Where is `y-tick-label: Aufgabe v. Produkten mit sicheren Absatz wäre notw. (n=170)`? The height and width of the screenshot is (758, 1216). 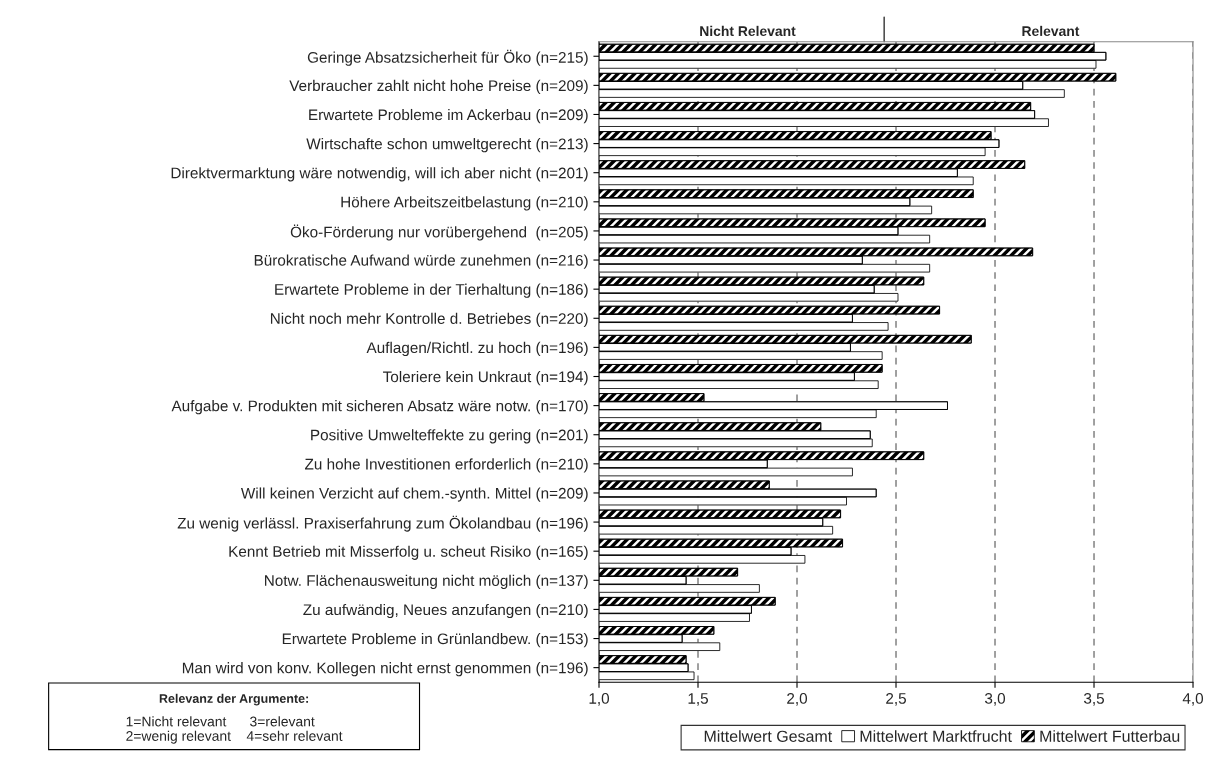 y-tick-label: Aufgabe v. Produkten mit sicheren Absatz wäre notw. (n=170) is located at coordinates (379, 407).